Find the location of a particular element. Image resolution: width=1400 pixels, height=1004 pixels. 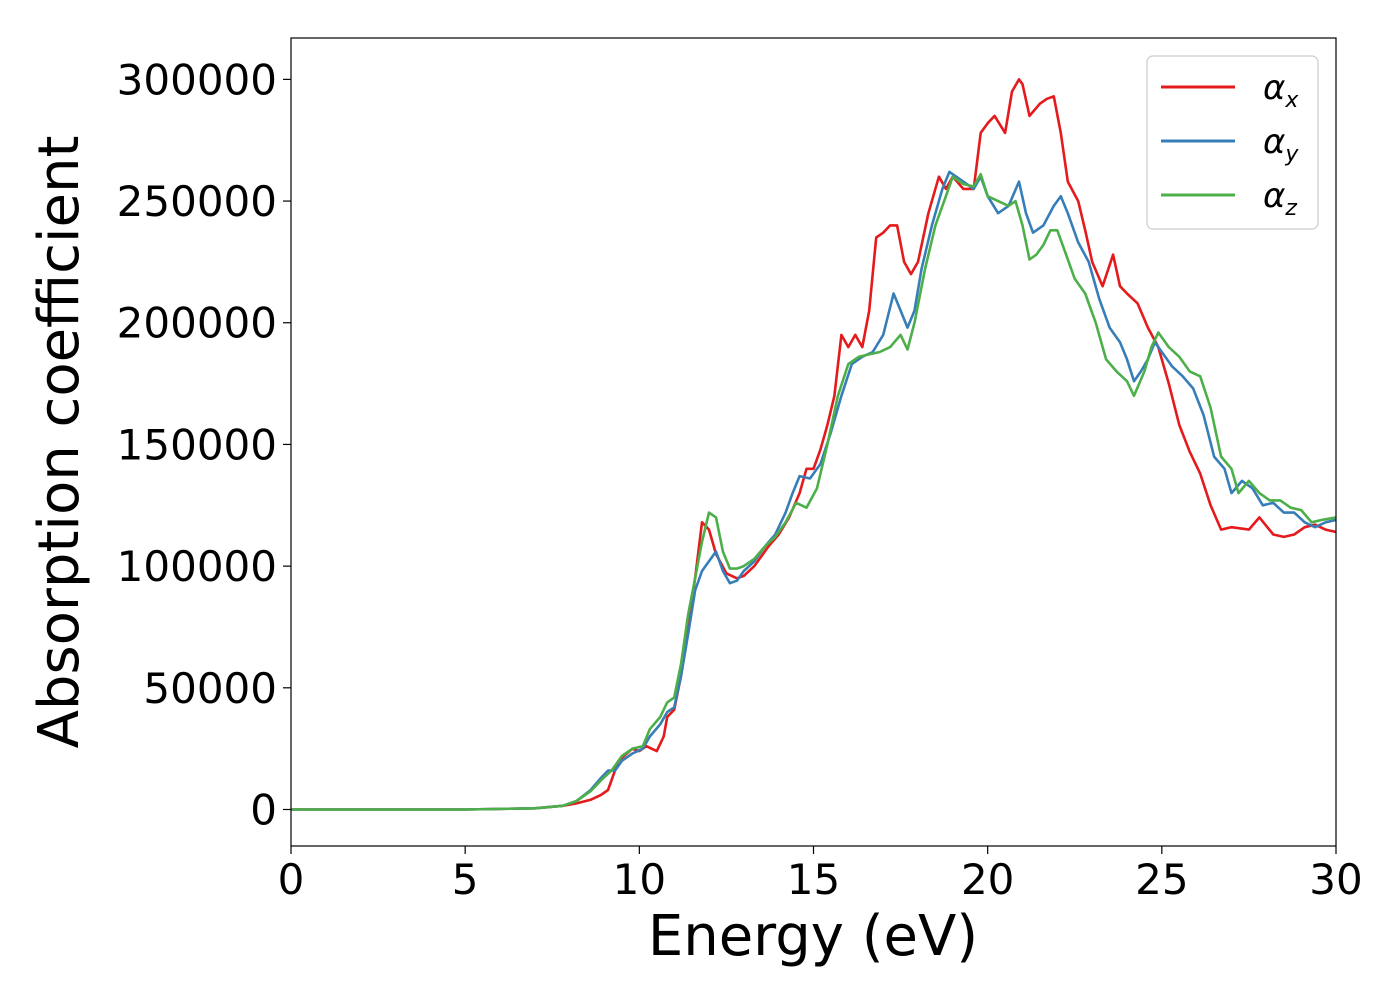

legend-label-z: αz is located at coordinates (1280, 198).